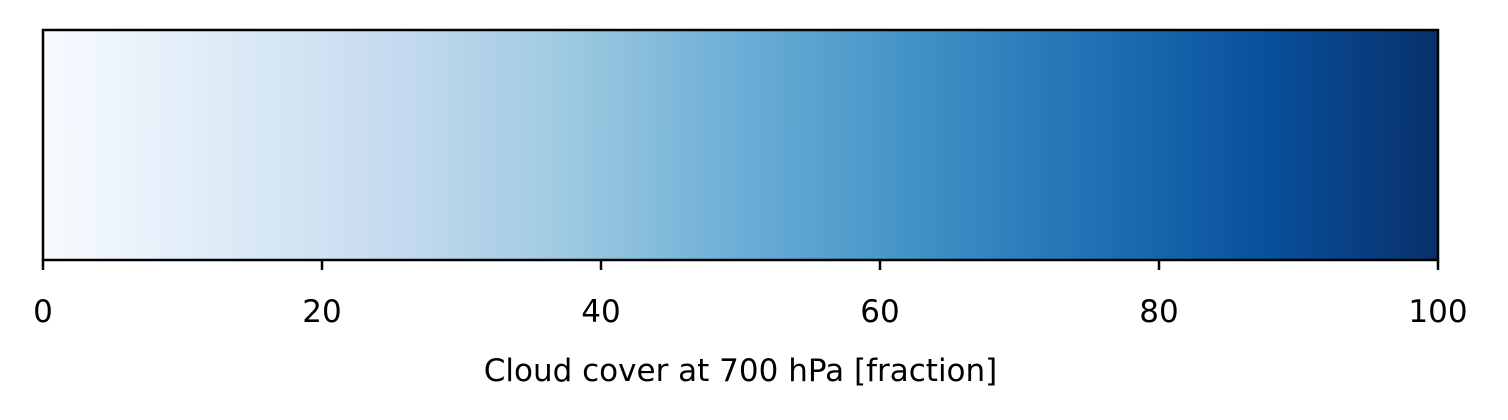  I want to click on x-tick-label: 100, so click(1437, 312).